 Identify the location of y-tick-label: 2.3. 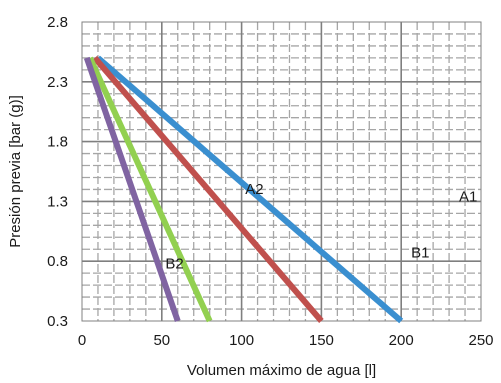
(57, 82).